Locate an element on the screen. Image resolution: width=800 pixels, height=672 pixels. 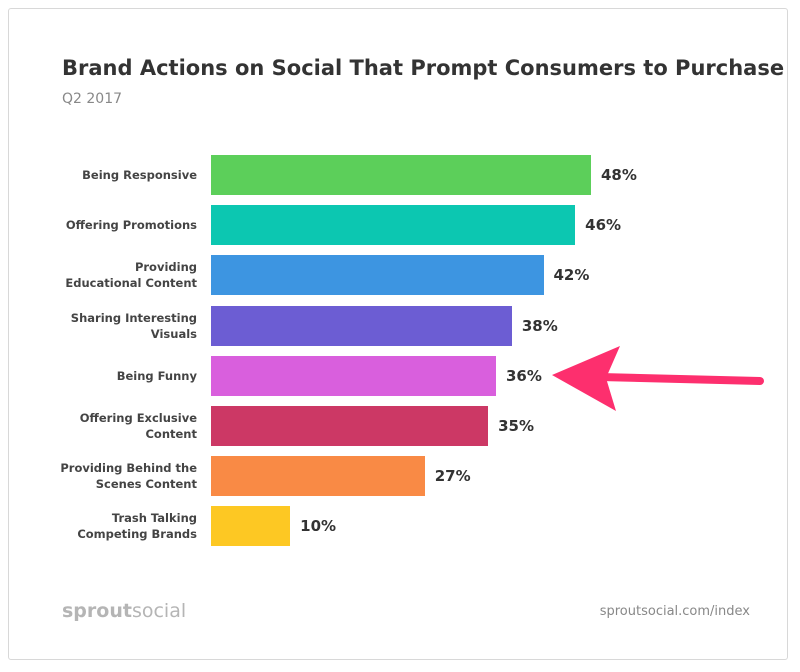
value-label: 36% is located at coordinates (524, 375).